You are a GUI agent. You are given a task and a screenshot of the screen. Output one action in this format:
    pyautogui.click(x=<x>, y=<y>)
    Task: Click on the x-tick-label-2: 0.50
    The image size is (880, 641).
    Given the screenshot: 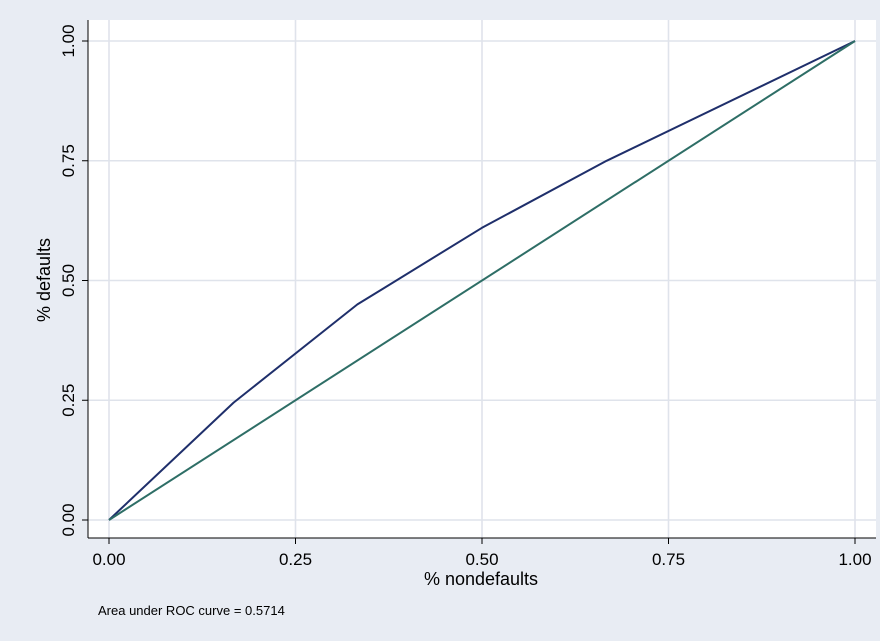 What is the action you would take?
    pyautogui.click(x=481, y=559)
    